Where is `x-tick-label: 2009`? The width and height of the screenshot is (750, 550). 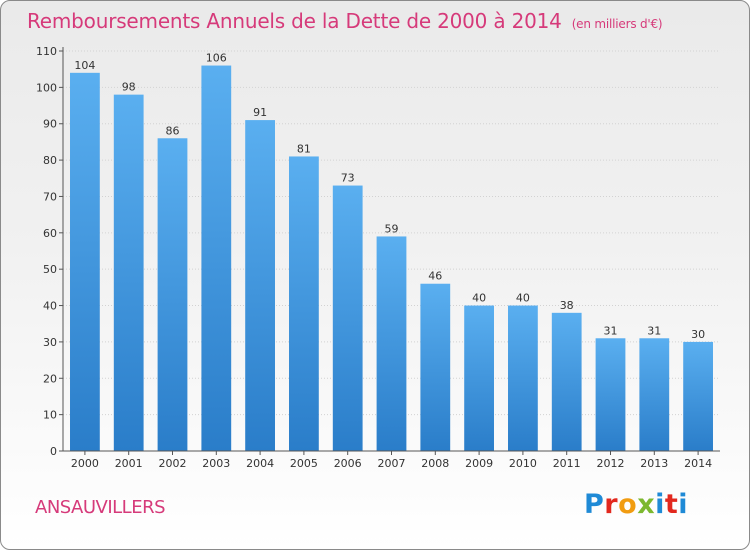 x-tick-label: 2009 is located at coordinates (479, 463).